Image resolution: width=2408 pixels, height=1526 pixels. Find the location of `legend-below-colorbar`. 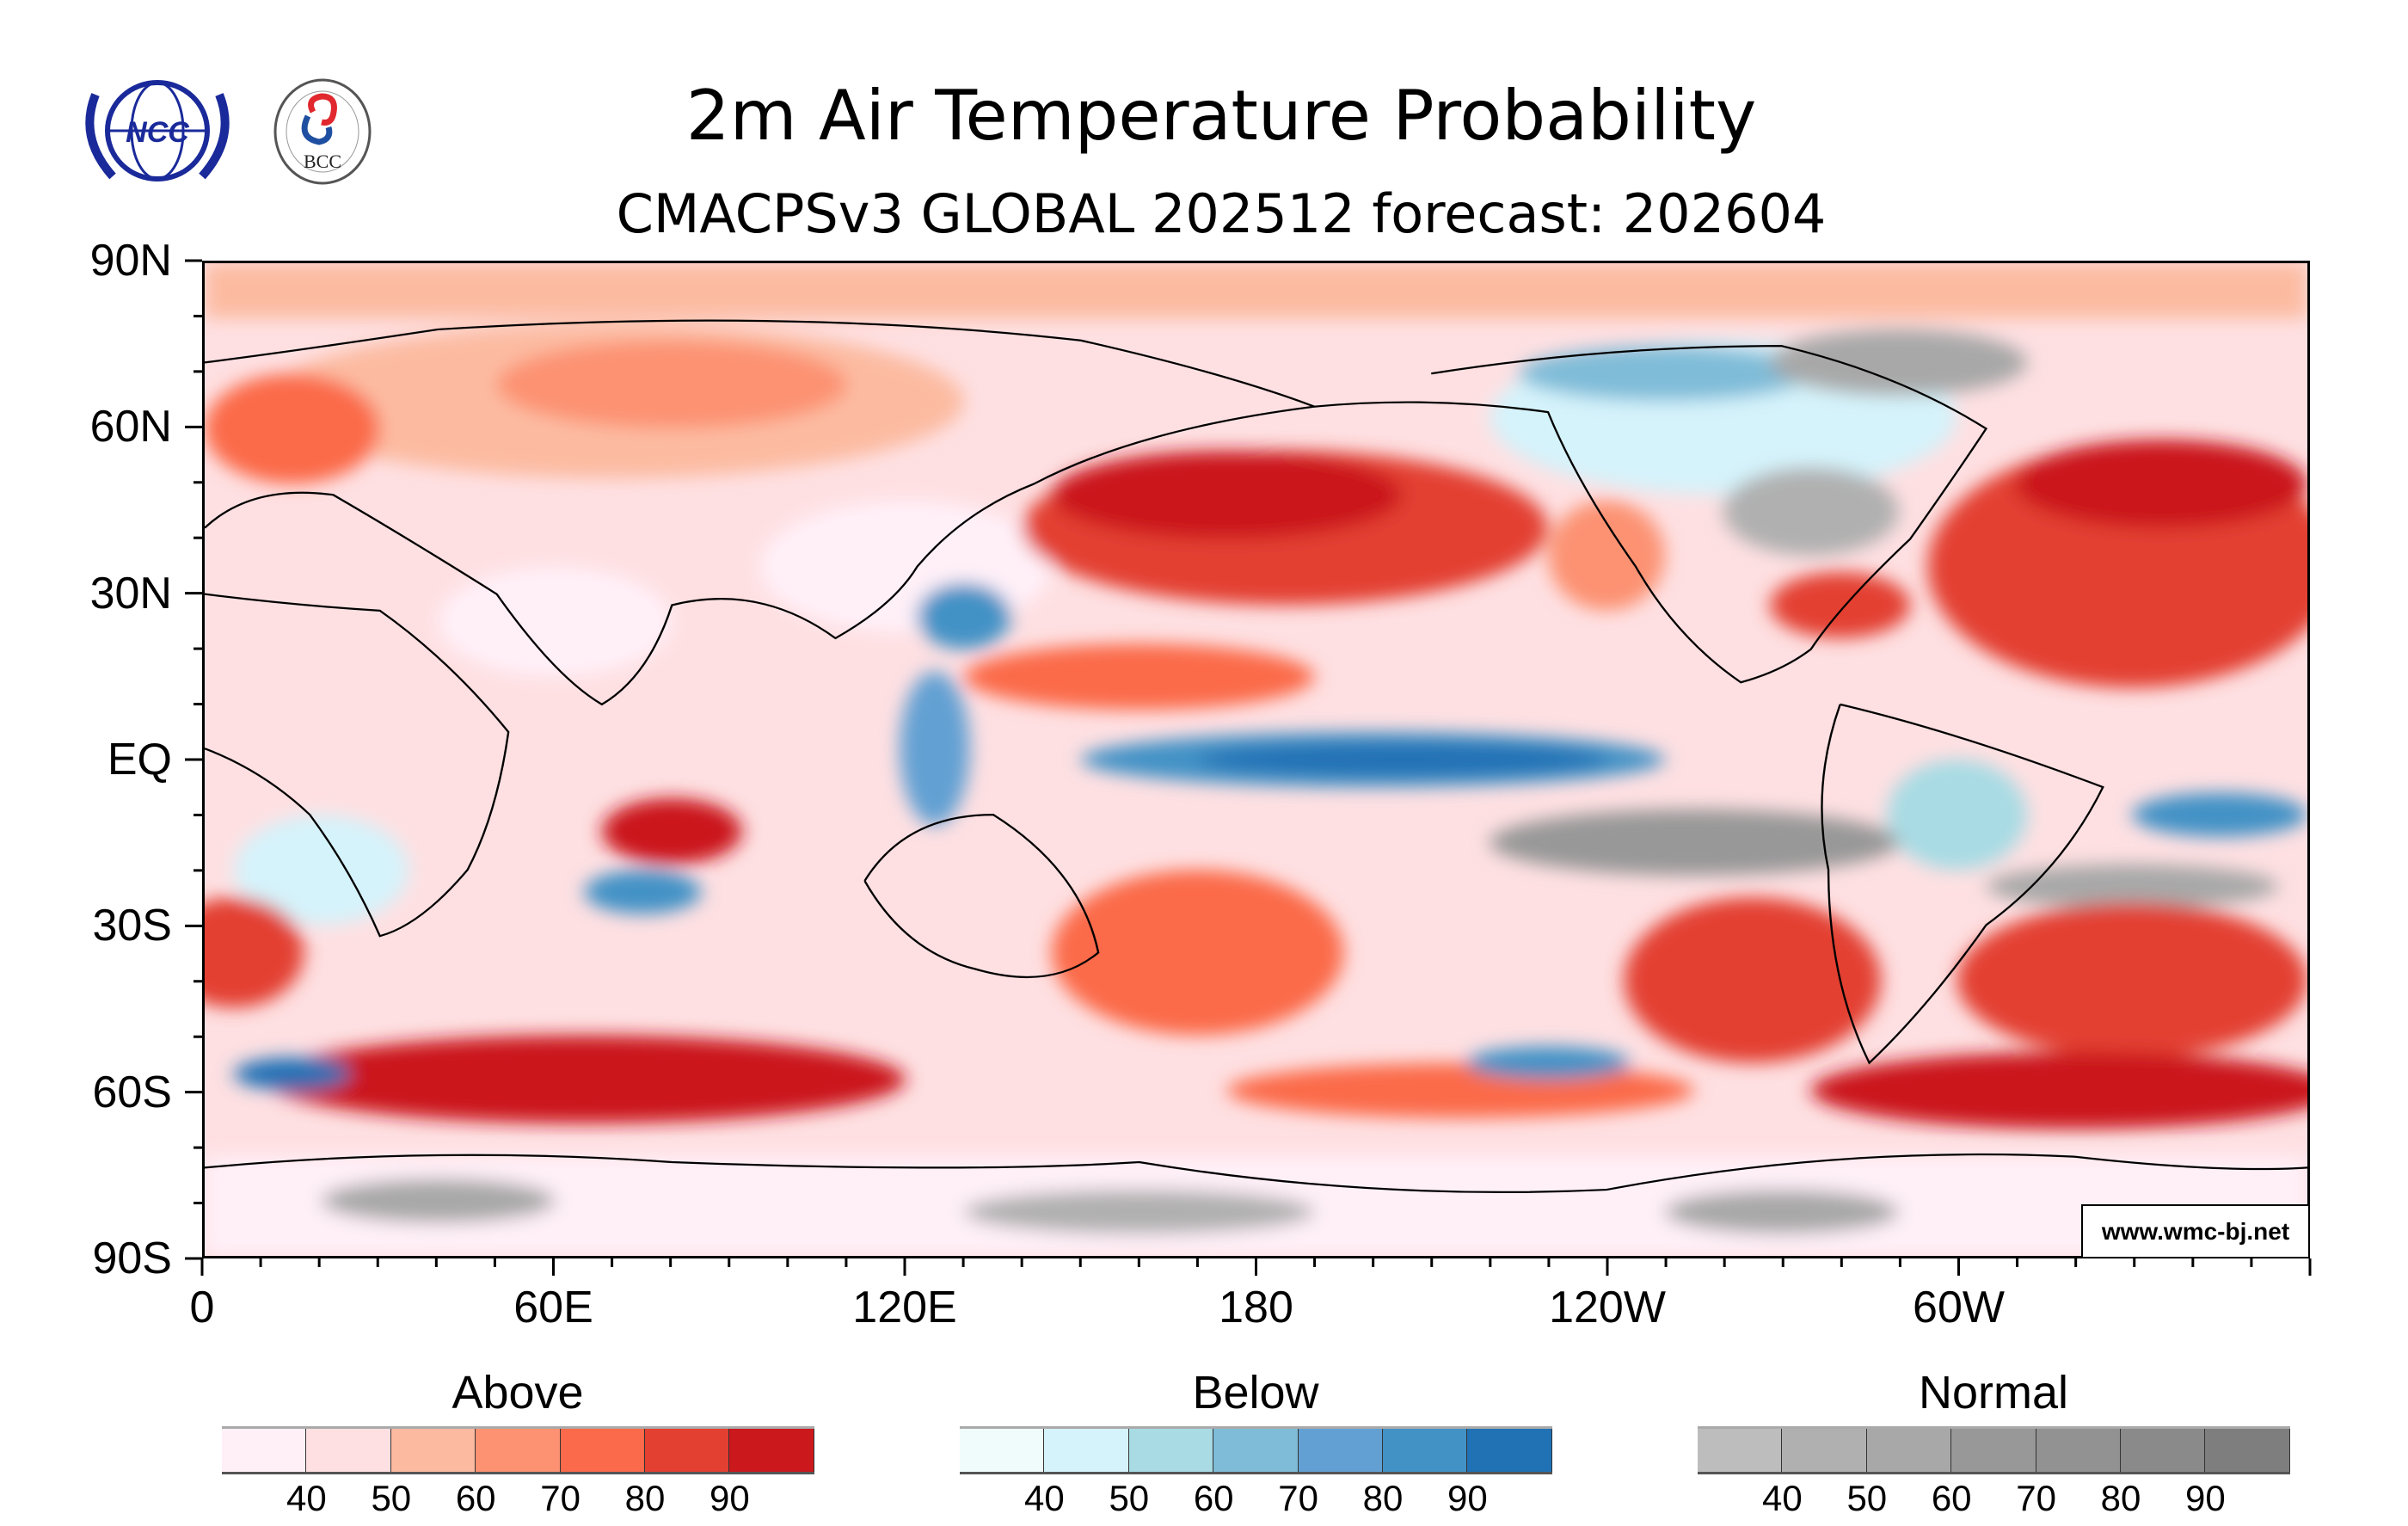

legend-below-colorbar is located at coordinates (1256, 1450).